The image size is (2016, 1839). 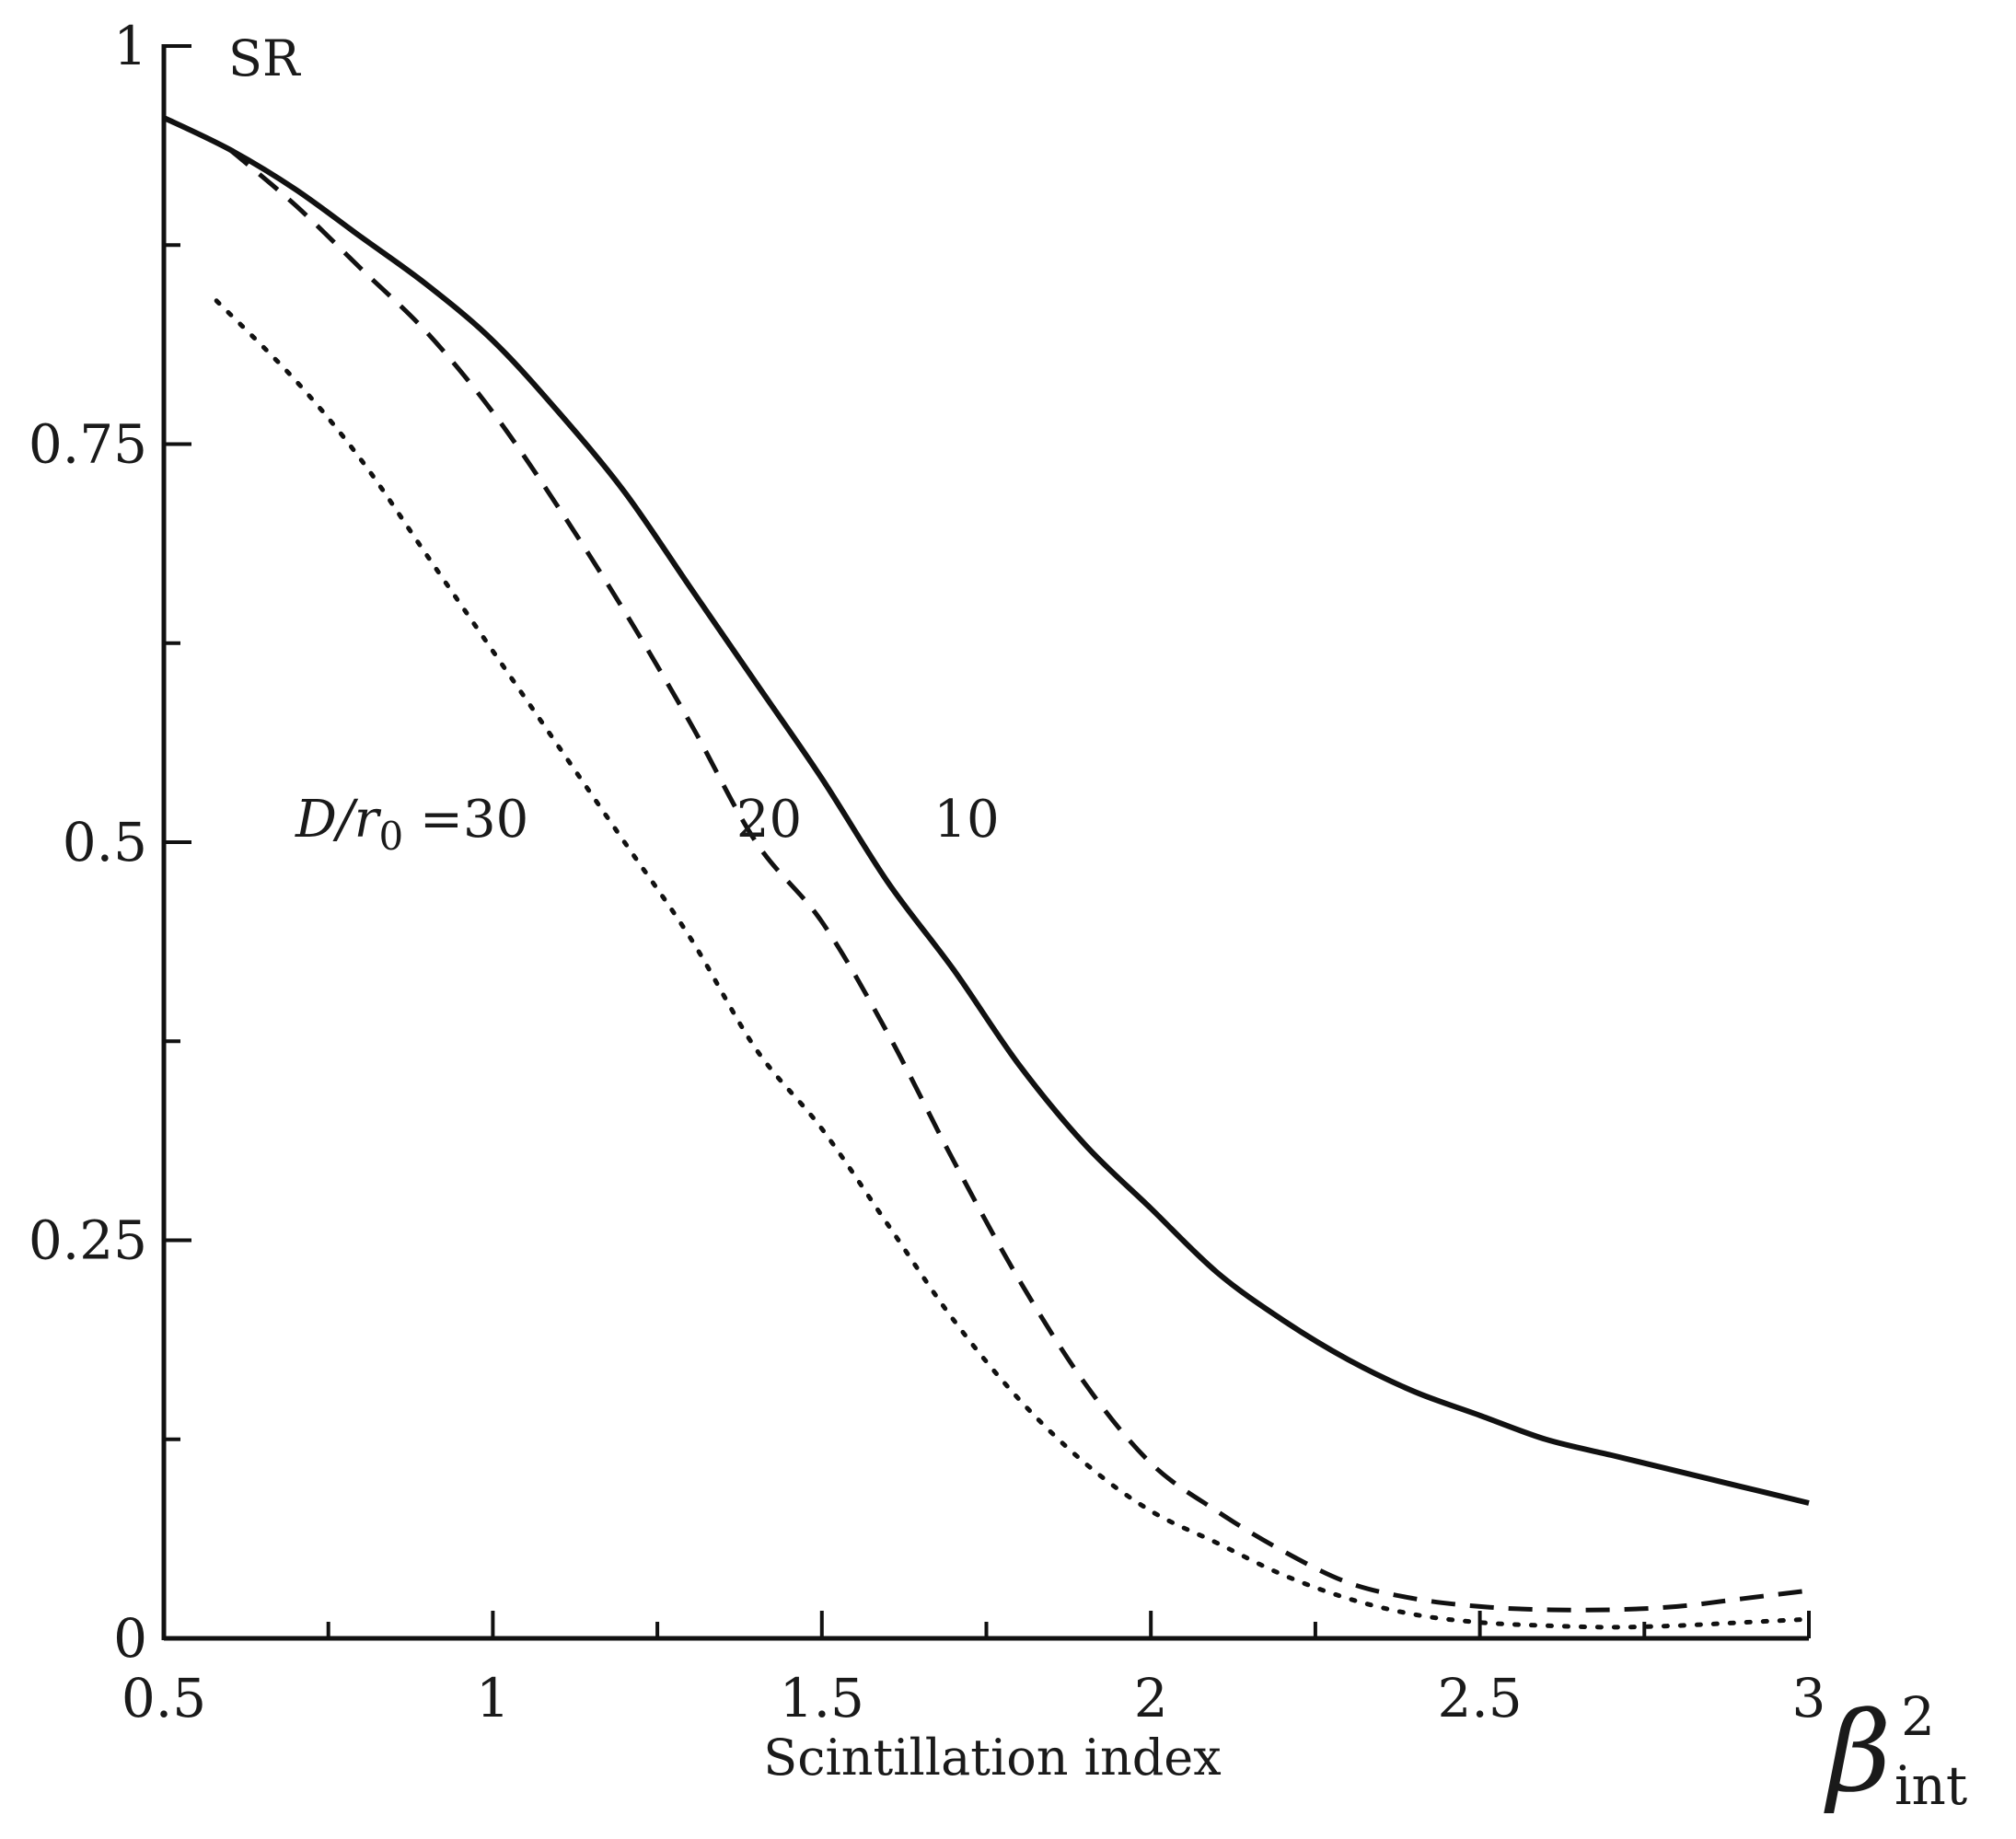 I want to click on y-tick-label: 1, so click(x=130, y=46).